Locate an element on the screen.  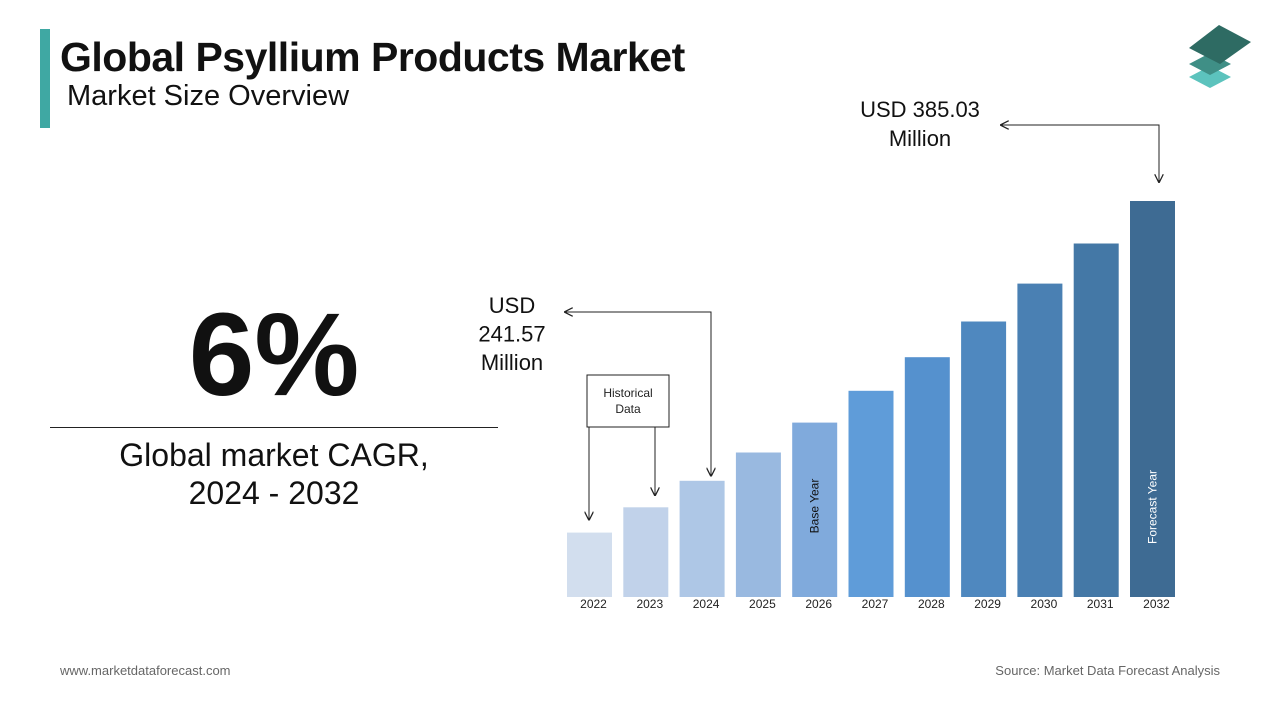
forecast-year-label: Forecast Year is located at coordinates (1153, 507).